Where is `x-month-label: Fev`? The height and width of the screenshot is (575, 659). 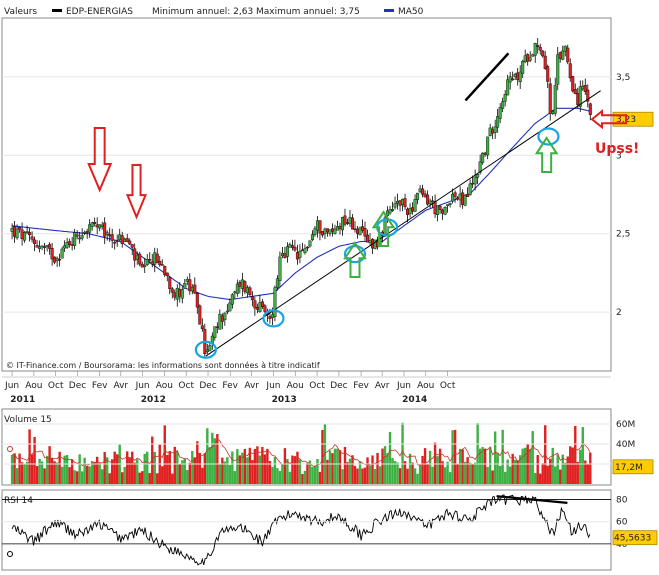 x-month-label: Fev is located at coordinates (100, 386).